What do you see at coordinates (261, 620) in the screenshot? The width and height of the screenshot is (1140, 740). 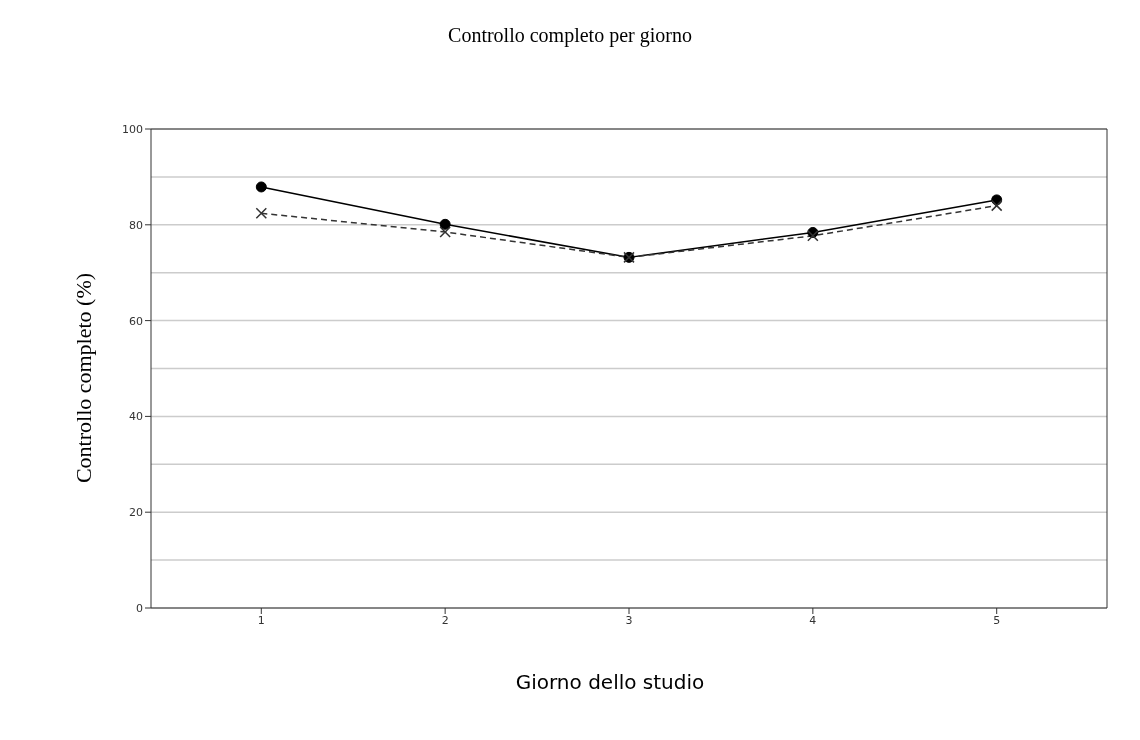 I see `x-tick-label: 1` at bounding box center [261, 620].